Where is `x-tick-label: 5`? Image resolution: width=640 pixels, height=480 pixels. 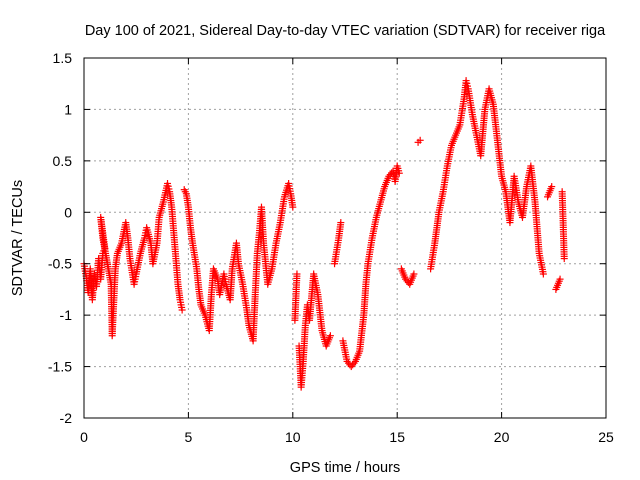
x-tick-label: 5 is located at coordinates (189, 437).